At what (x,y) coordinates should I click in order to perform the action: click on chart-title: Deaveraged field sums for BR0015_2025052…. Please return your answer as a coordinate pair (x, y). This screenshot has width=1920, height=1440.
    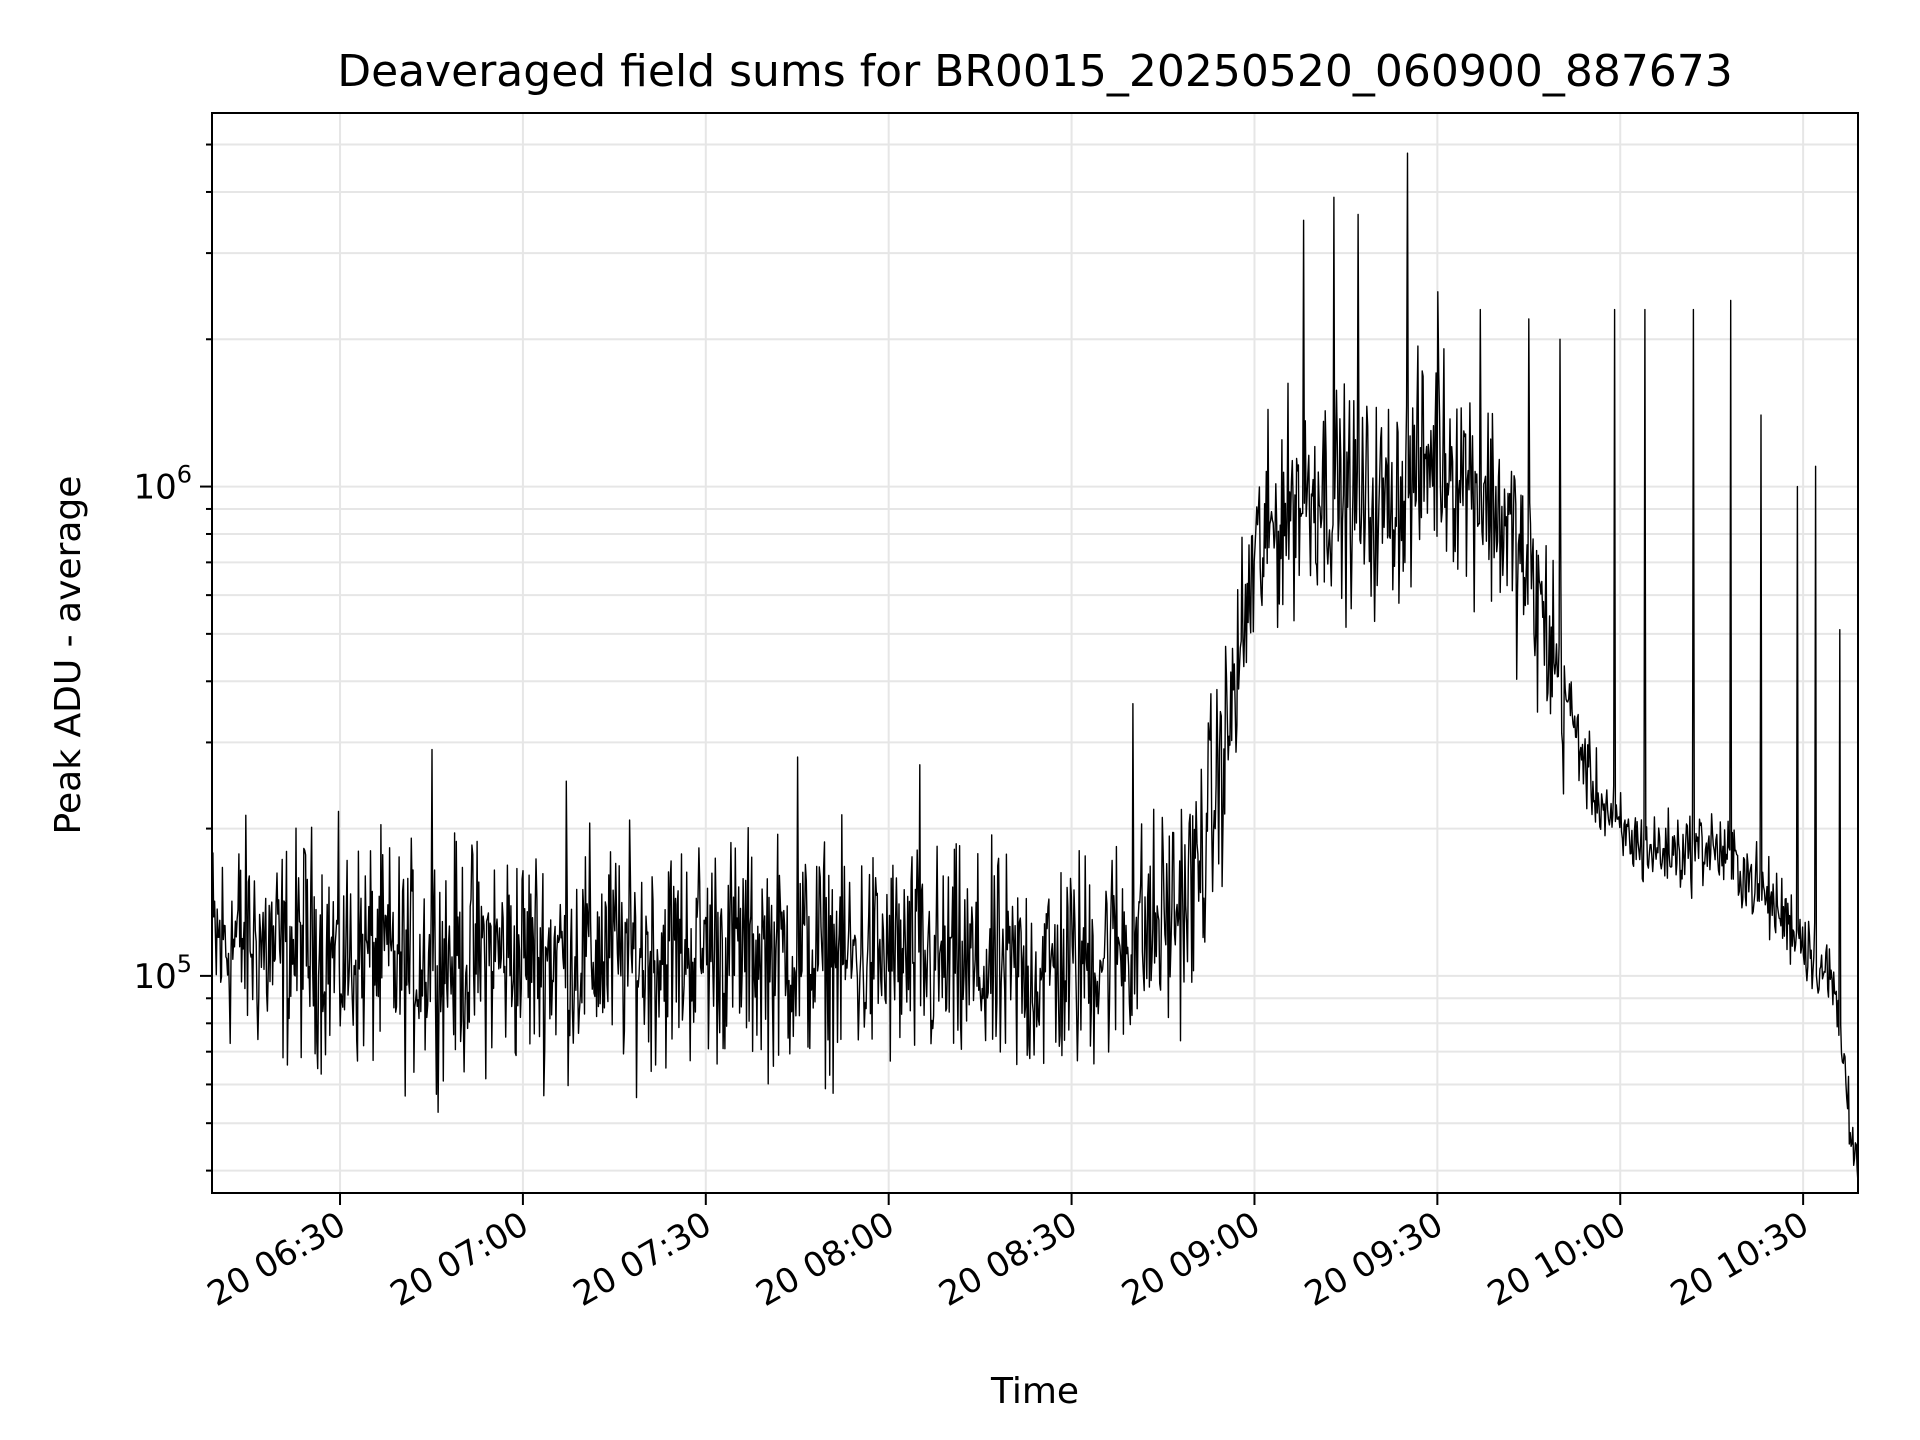
    Looking at the image, I should click on (1035, 71).